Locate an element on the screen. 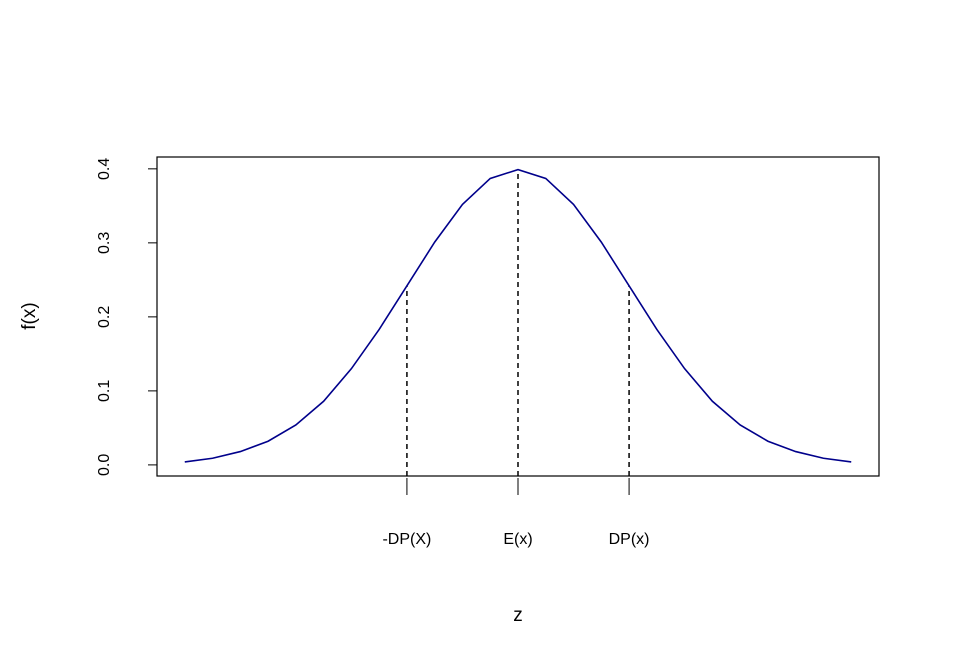 The width and height of the screenshot is (960, 672). x-tick-label: E(x) is located at coordinates (517, 539).